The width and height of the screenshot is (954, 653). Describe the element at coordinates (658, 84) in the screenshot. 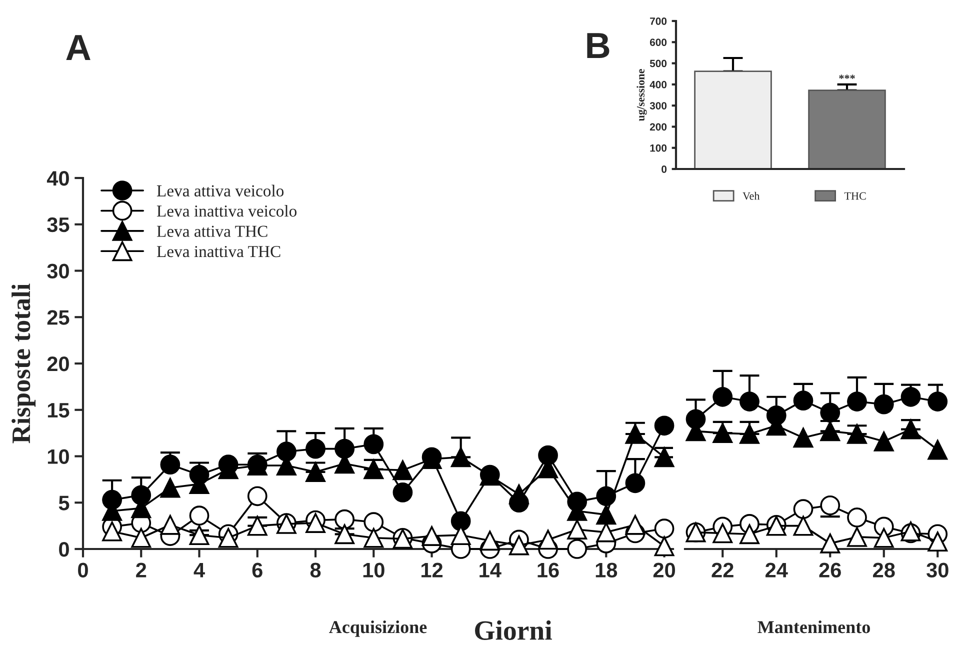

I see `y-tick-label: 400` at that location.